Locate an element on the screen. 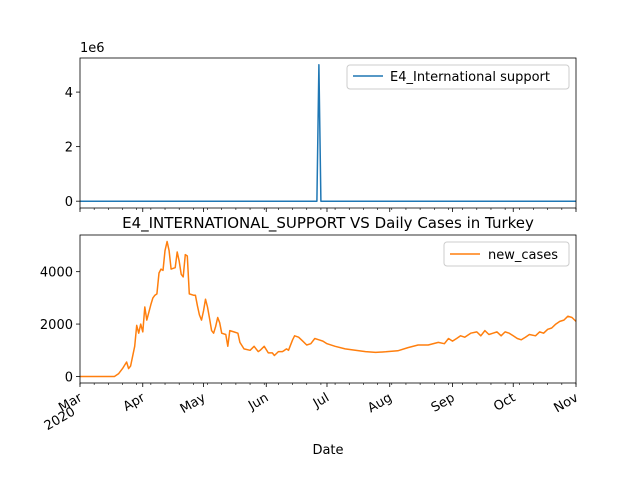 Image resolution: width=640 pixels, height=480 pixels. y-tick-label: 2 is located at coordinates (69, 148).